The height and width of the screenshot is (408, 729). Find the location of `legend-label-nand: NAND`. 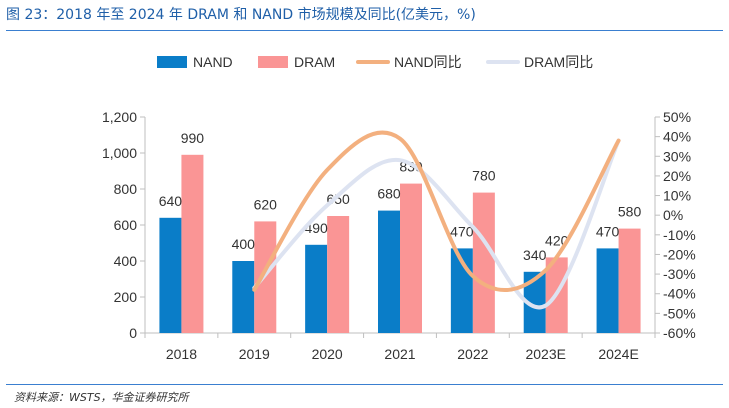

legend-label-nand: NAND is located at coordinates (213, 62).